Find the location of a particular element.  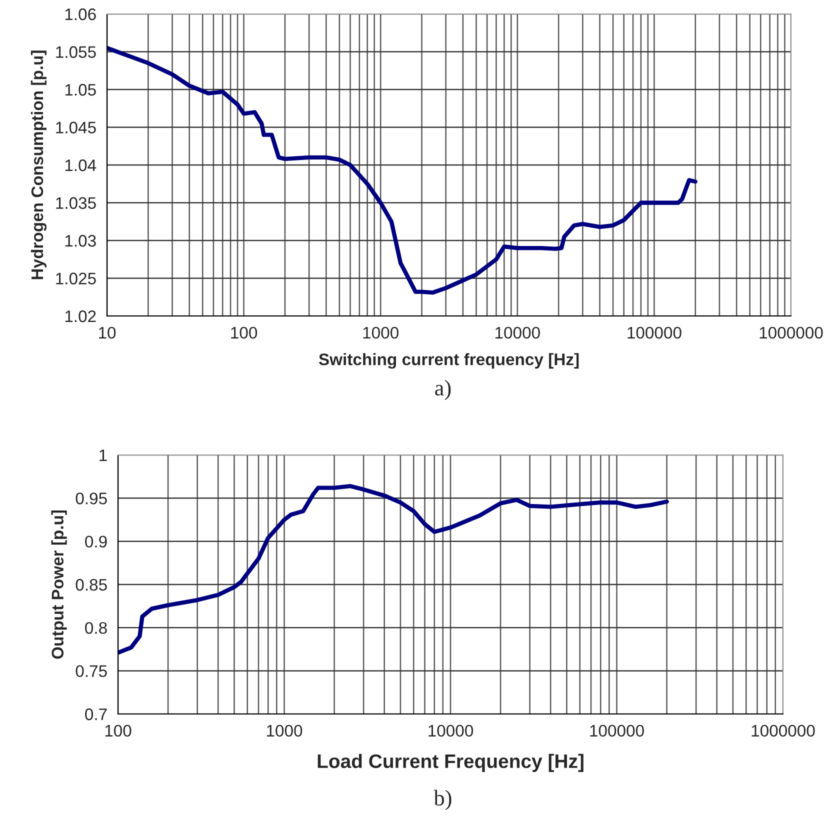

y-tick-label: 0.7 is located at coordinates (96, 714).